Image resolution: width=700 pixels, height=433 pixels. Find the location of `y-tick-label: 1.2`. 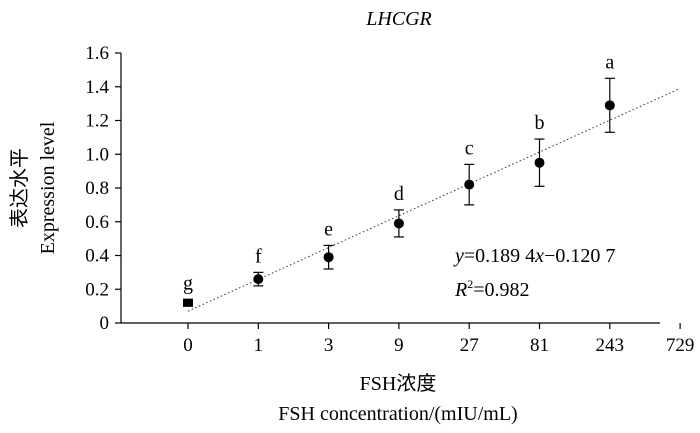

y-tick-label: 1.2 is located at coordinates (97, 121).